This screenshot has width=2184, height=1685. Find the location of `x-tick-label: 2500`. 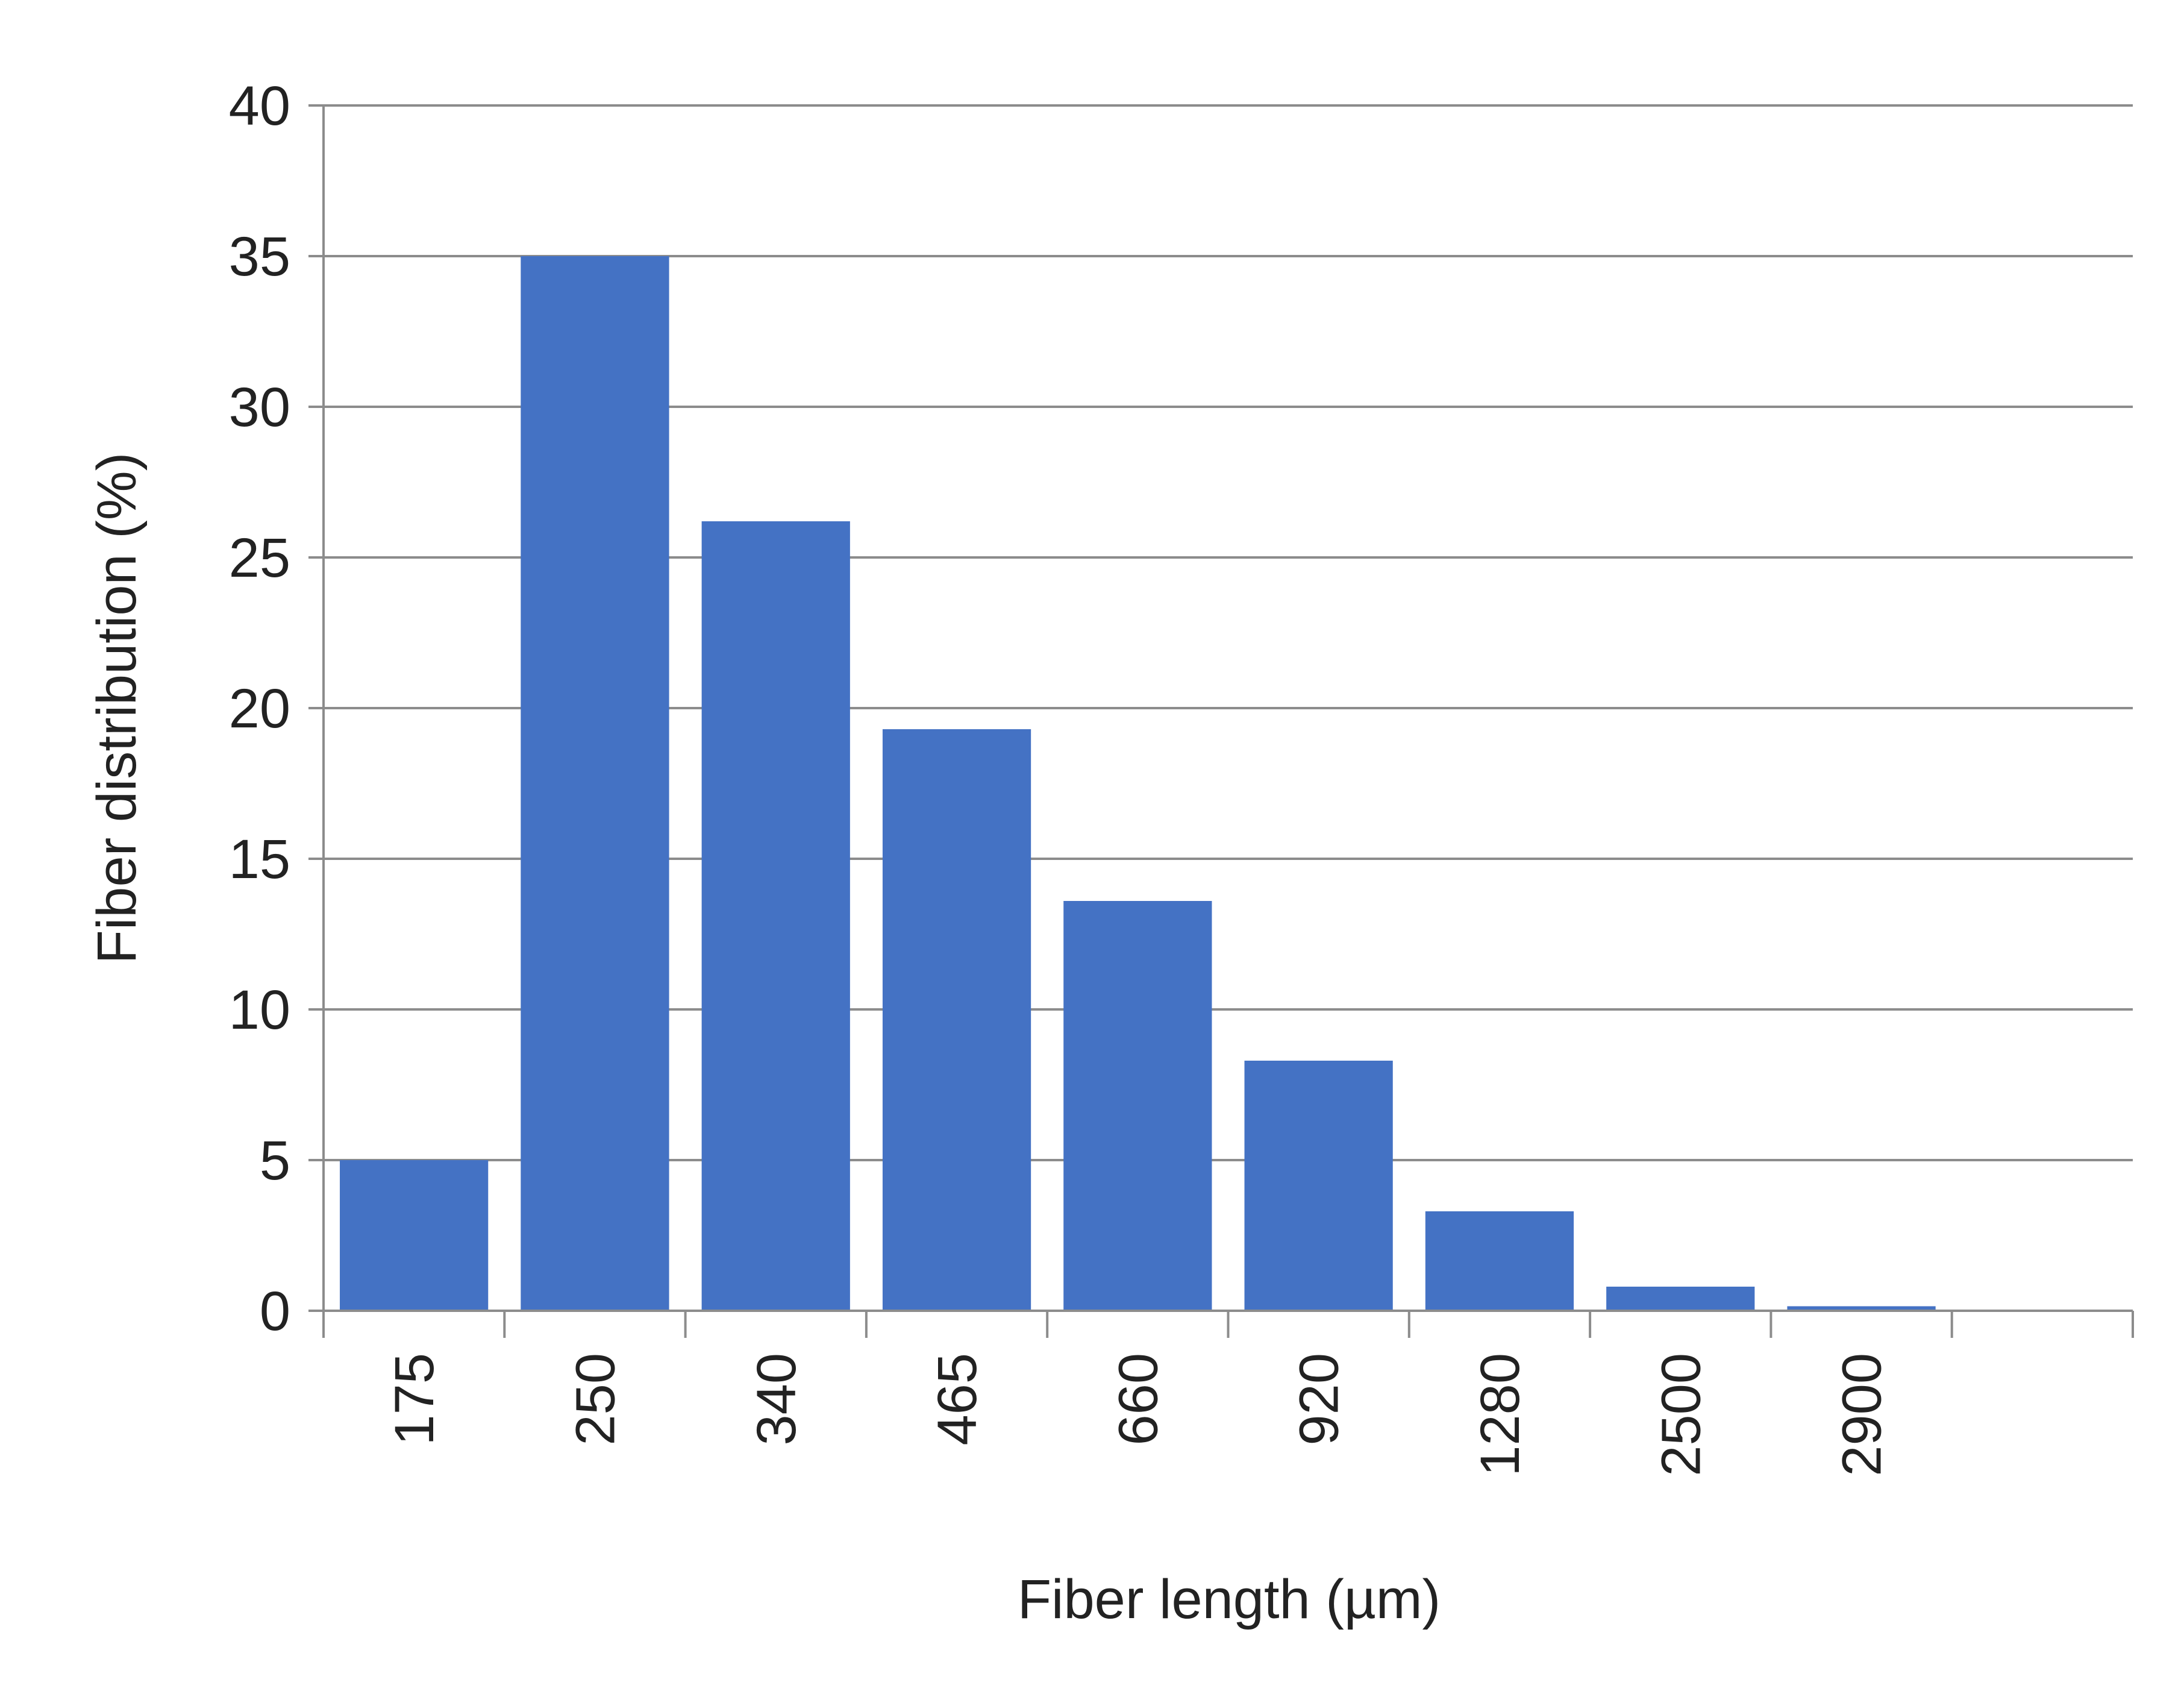

x-tick-label: 2500 is located at coordinates (1681, 1414).